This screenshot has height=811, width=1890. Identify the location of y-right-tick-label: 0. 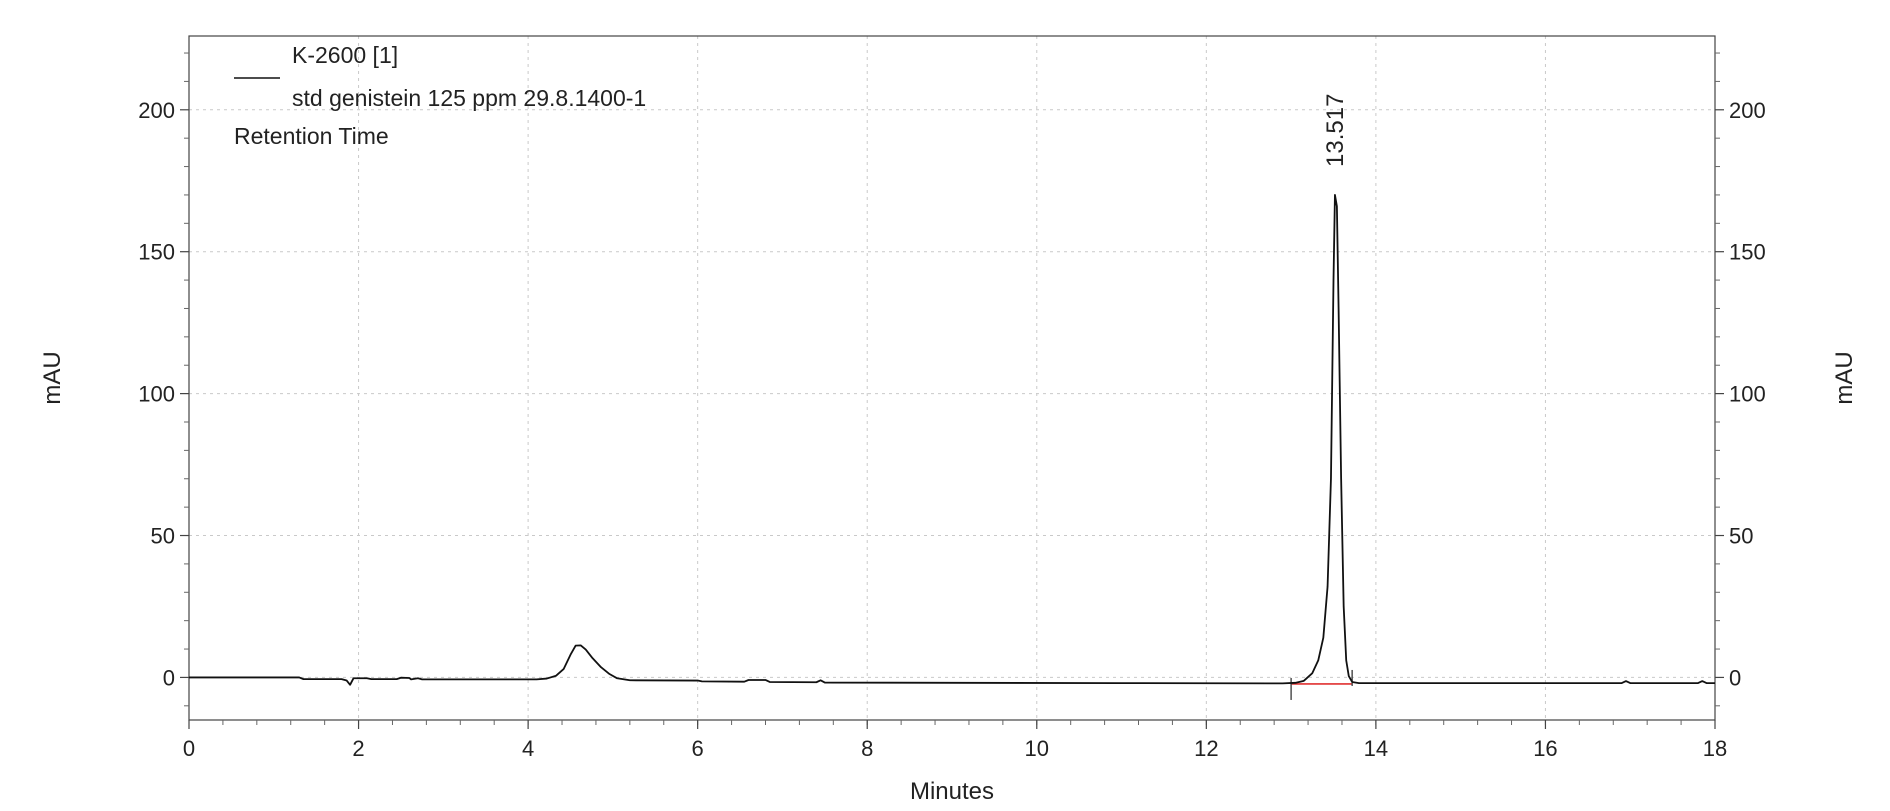
(1735, 677).